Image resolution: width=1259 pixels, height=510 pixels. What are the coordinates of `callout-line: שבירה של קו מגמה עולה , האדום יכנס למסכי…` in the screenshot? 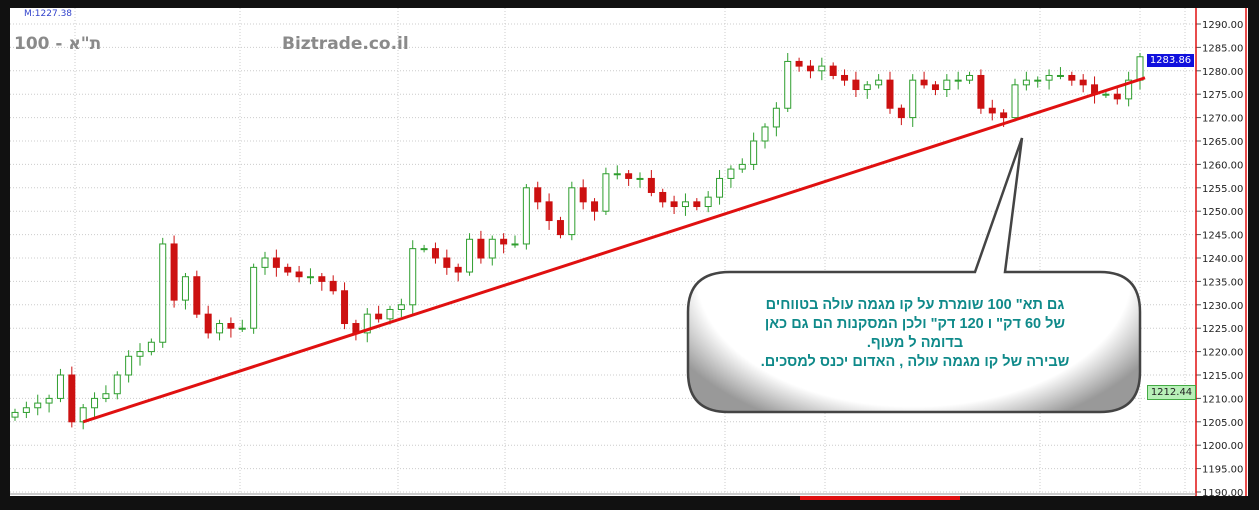 It's located at (915, 362).